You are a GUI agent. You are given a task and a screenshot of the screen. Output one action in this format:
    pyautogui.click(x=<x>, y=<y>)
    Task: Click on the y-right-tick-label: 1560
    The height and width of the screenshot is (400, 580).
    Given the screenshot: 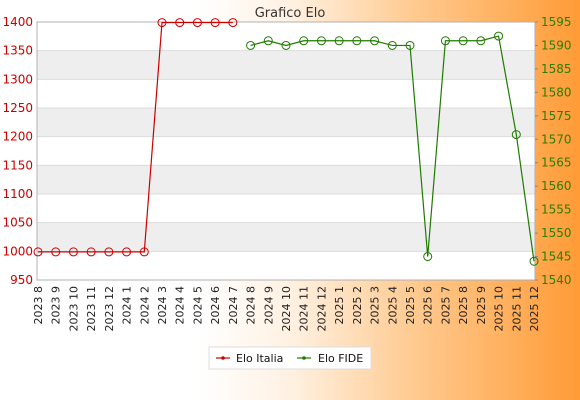 What is the action you would take?
    pyautogui.click(x=556, y=186)
    